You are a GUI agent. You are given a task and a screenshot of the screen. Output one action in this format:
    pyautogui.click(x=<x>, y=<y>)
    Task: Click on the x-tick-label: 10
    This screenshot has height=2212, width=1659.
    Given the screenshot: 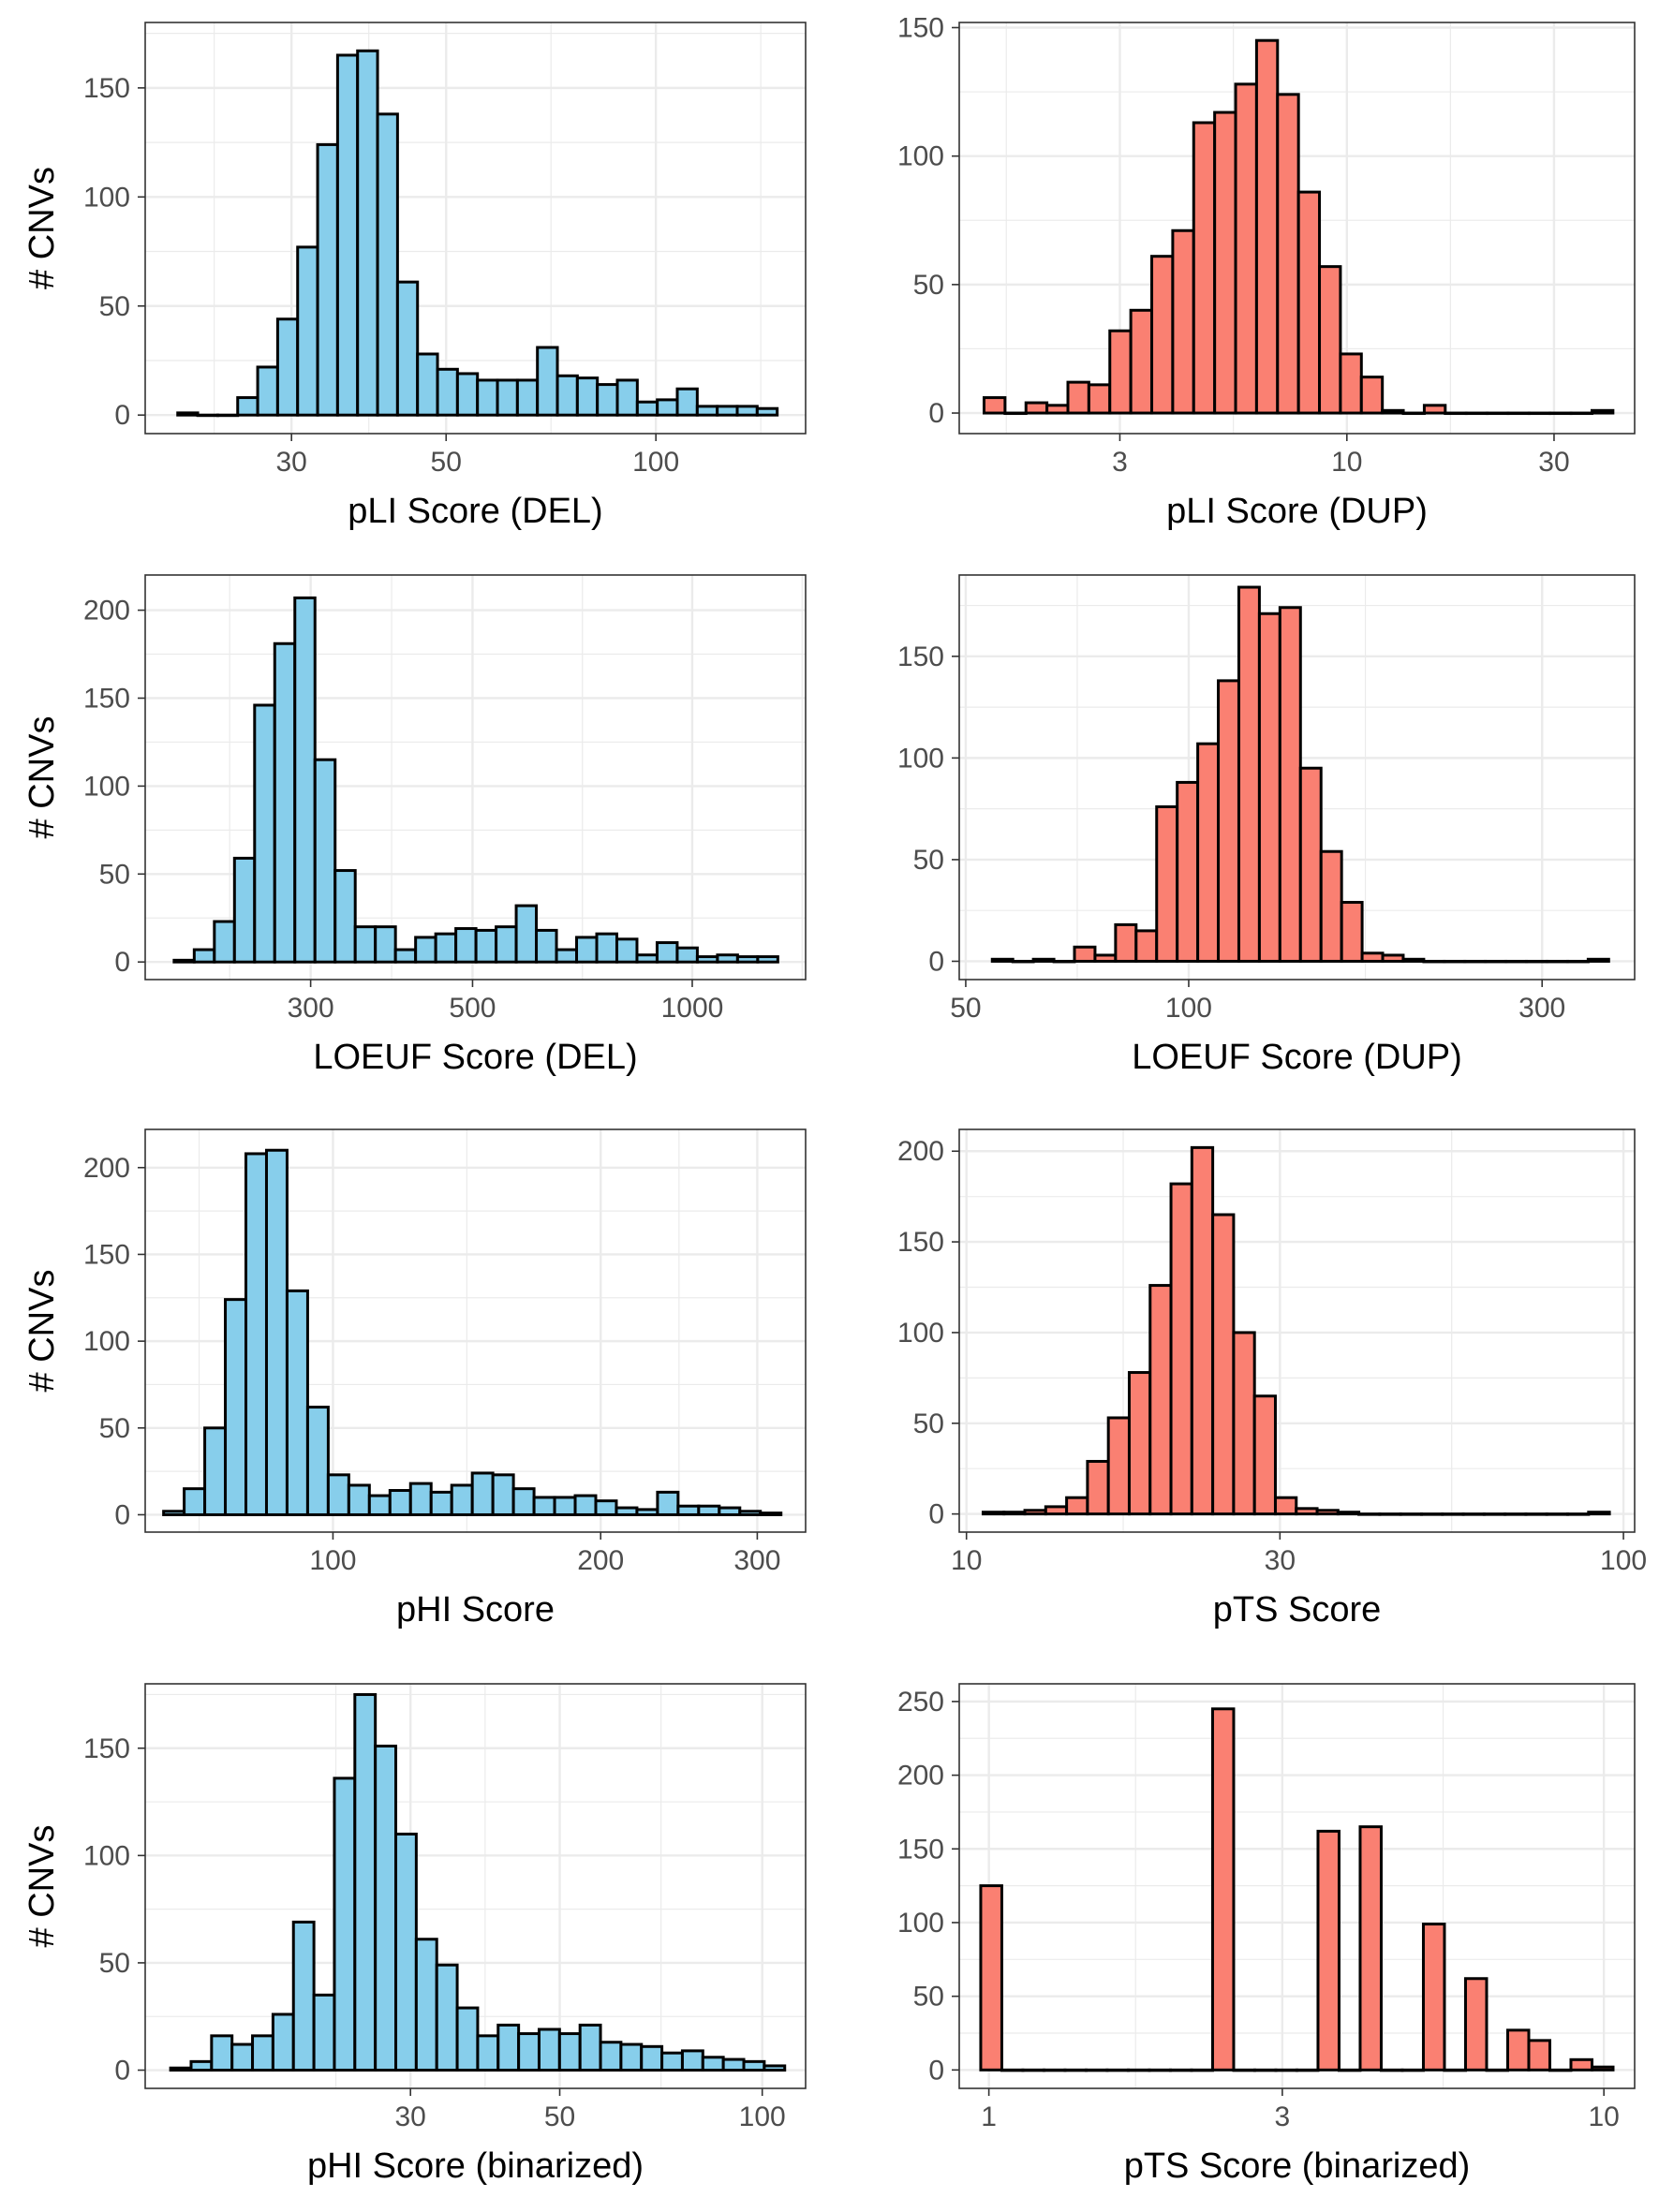 What is the action you would take?
    pyautogui.click(x=1603, y=2117)
    